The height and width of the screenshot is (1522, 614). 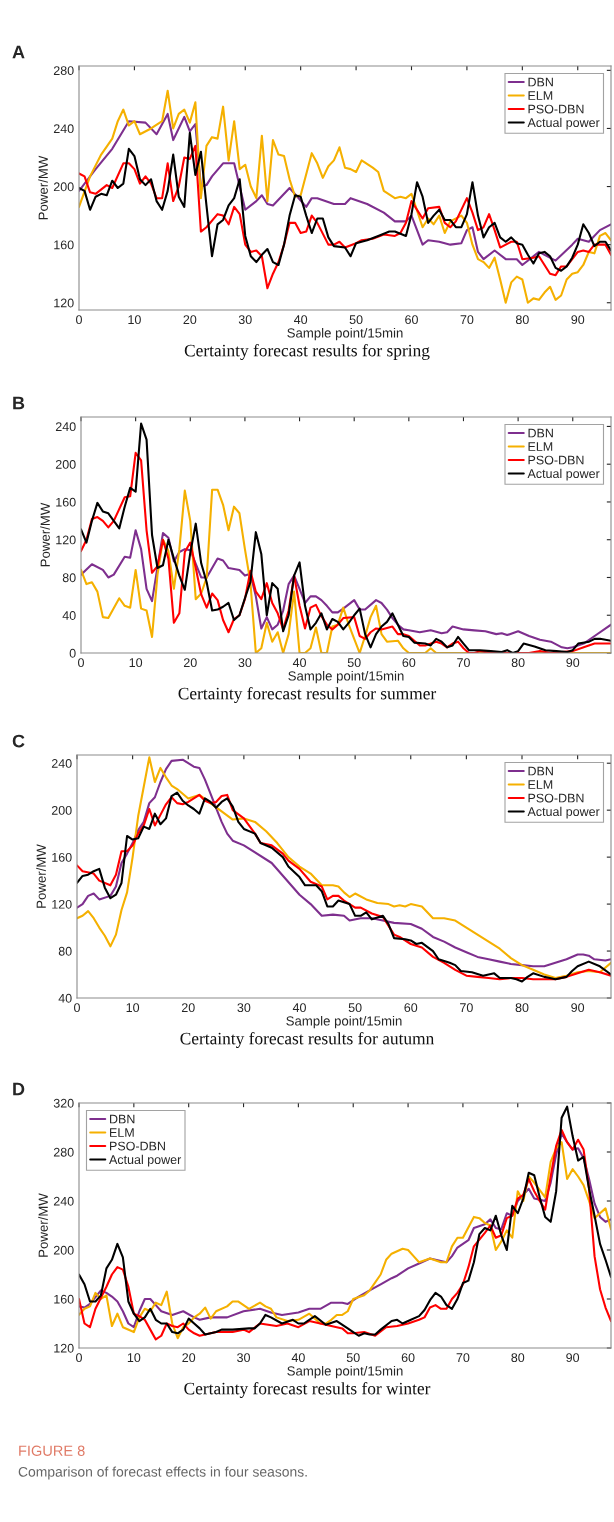 I want to click on chart-title: C, so click(x=18, y=741).